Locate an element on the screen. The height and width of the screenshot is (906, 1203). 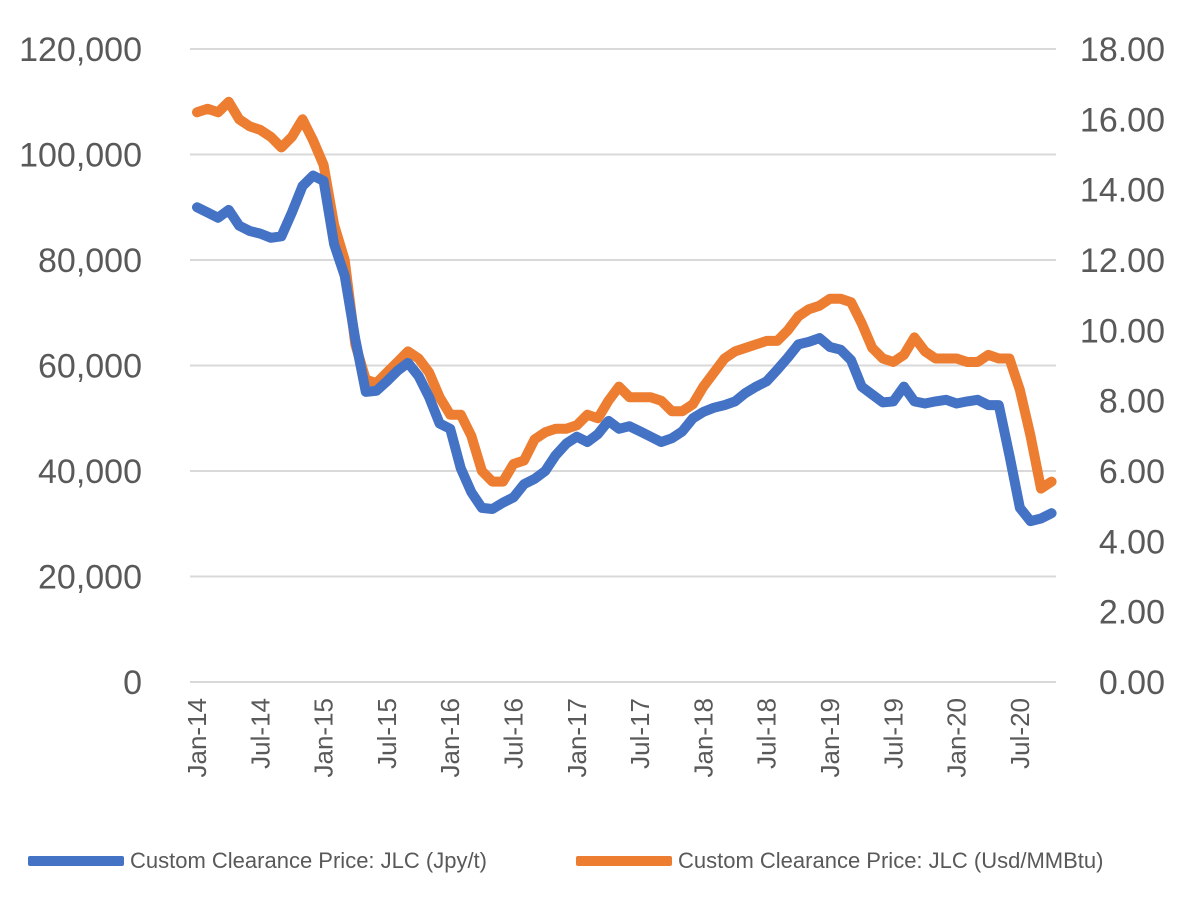
left-tick-label: 120,000 is located at coordinates (80, 50).